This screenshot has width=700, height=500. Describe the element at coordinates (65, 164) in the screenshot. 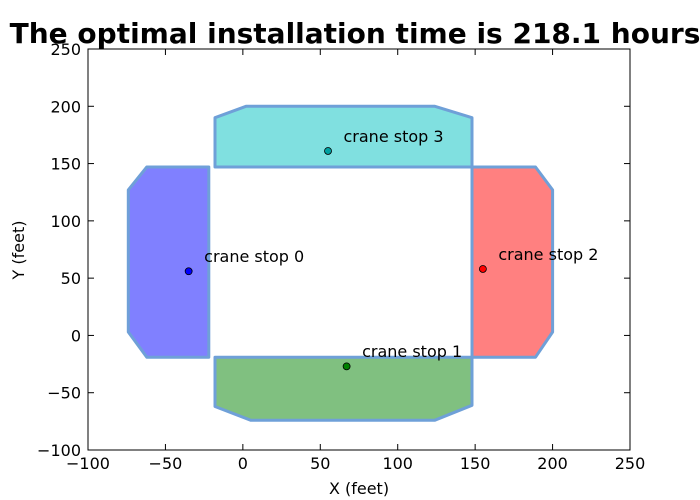

I see `y-tick-label: 150` at that location.